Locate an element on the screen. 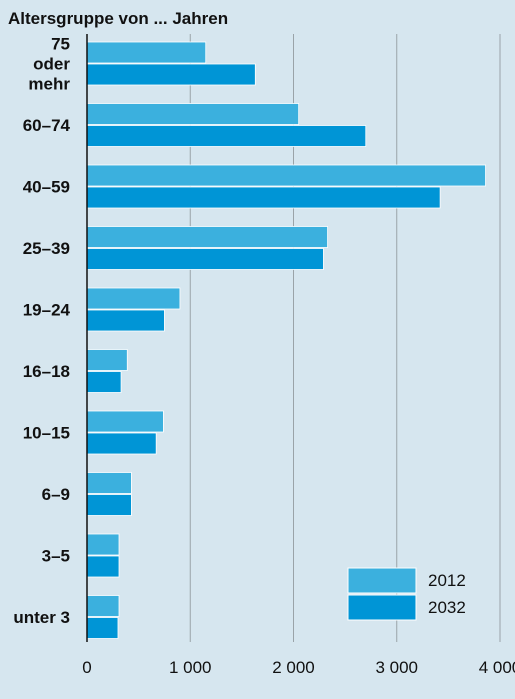 The width and height of the screenshot is (515, 699). x-axis-ticks: 0 1 000 2 000 3 000 4 000 is located at coordinates (298, 667).